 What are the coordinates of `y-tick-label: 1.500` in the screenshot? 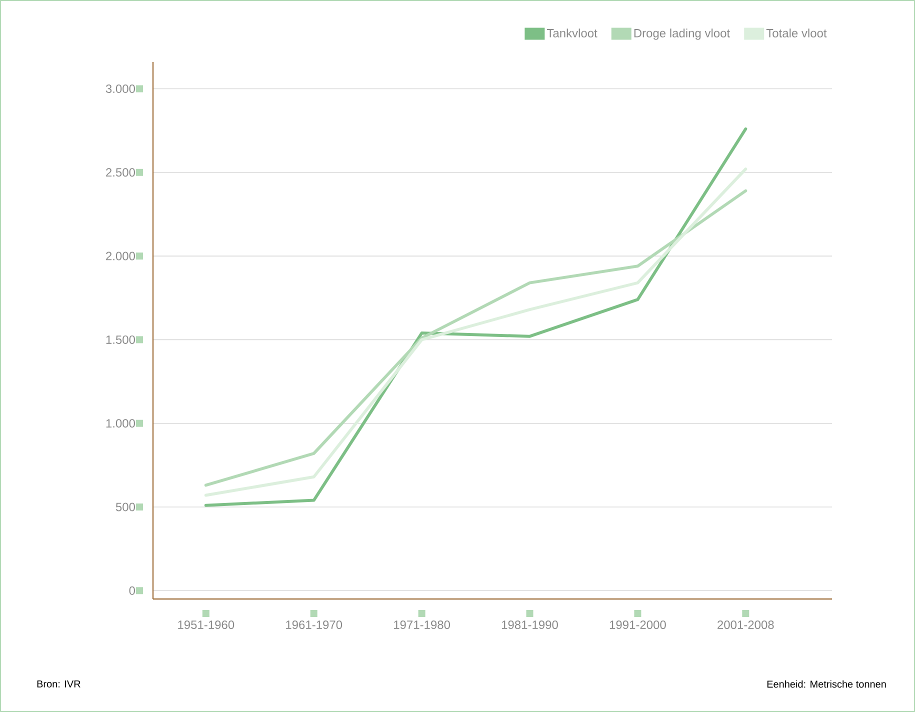 It's located at (120, 339).